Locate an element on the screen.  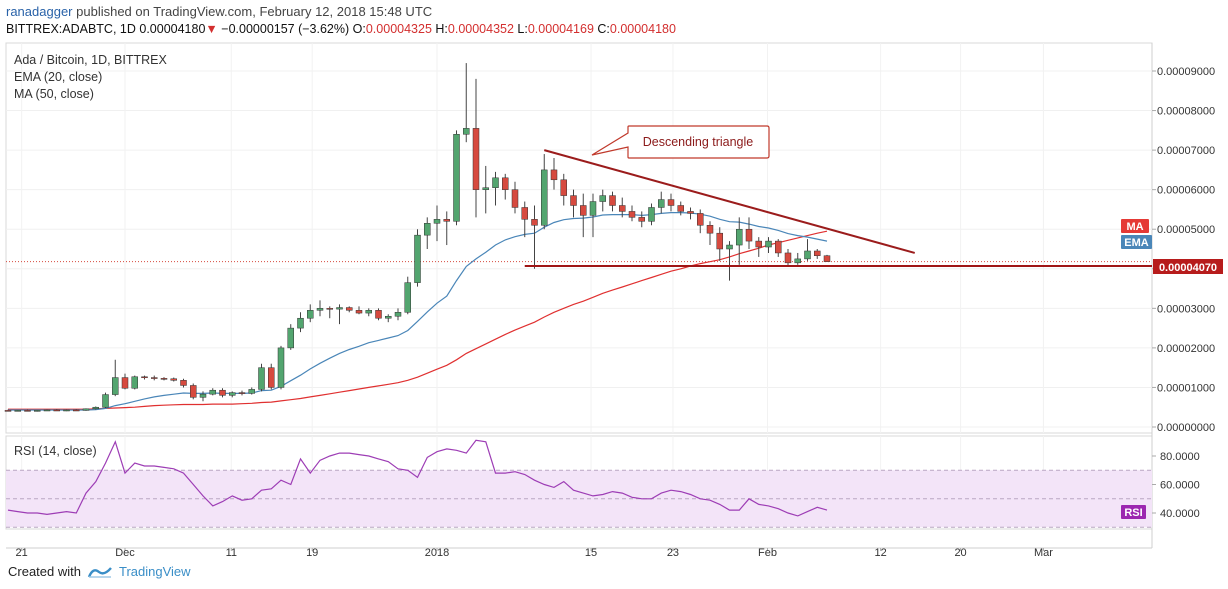
ema-badge: EMA is located at coordinates (1136, 243).